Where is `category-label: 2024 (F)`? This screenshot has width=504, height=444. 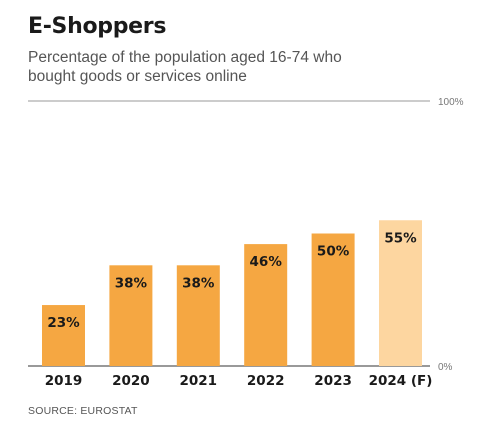 category-label: 2024 (F) is located at coordinates (401, 381).